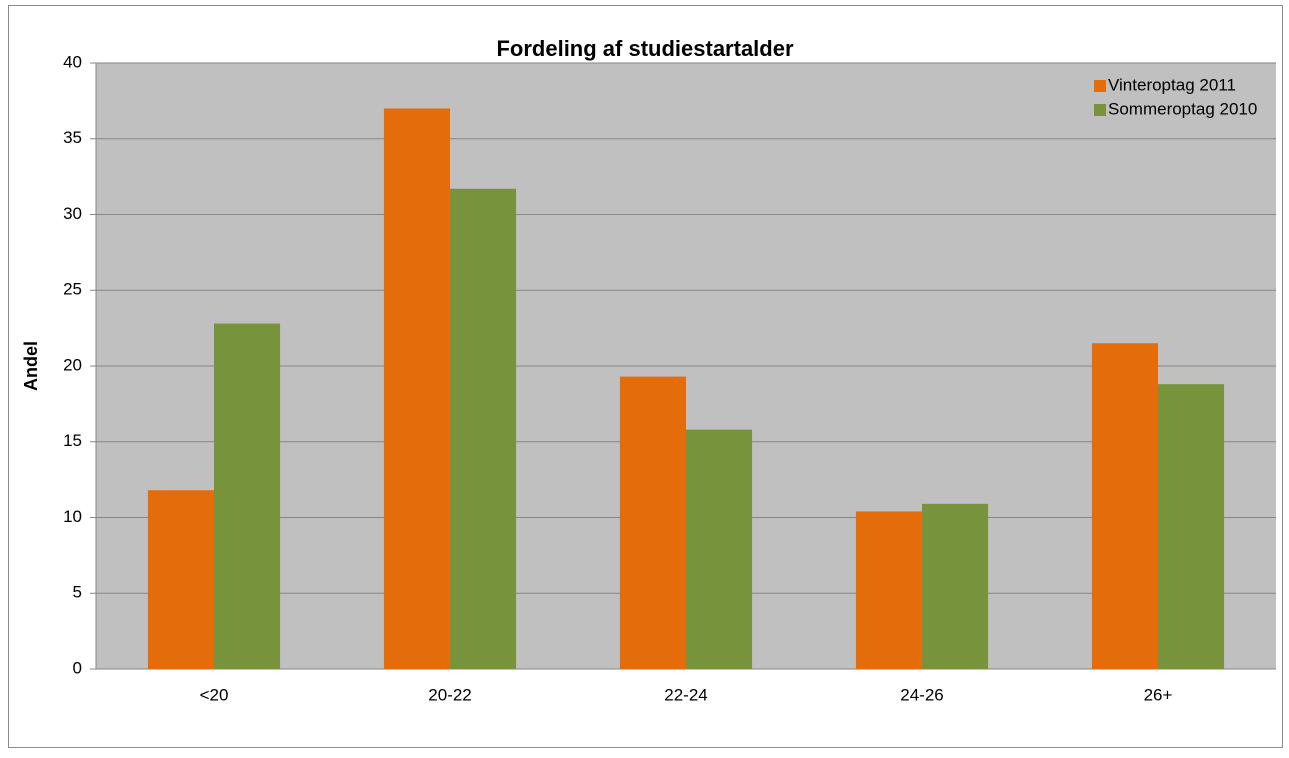  I want to click on y-tick-label: 30, so click(72, 213).